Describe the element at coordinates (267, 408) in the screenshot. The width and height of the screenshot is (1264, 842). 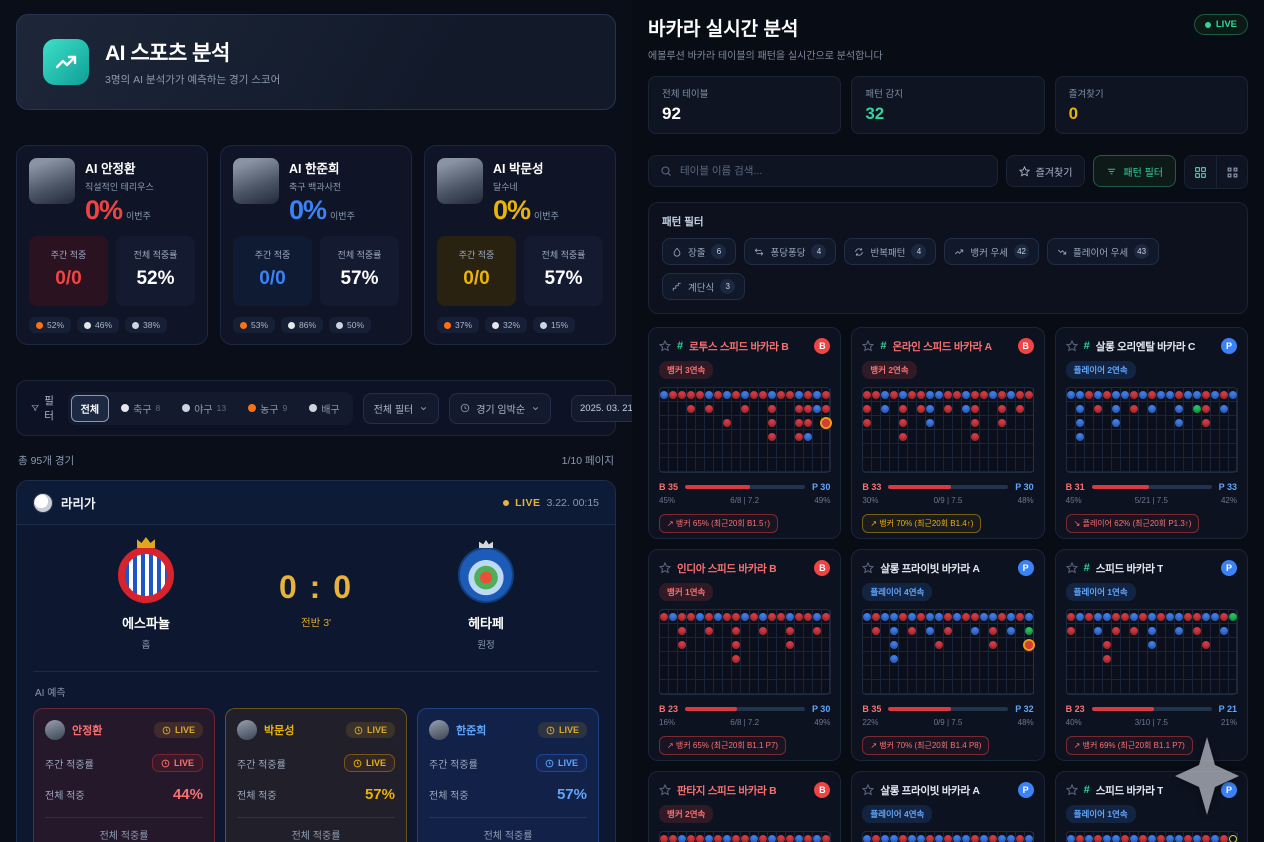
I see `sport-tab: 농구 9` at that location.